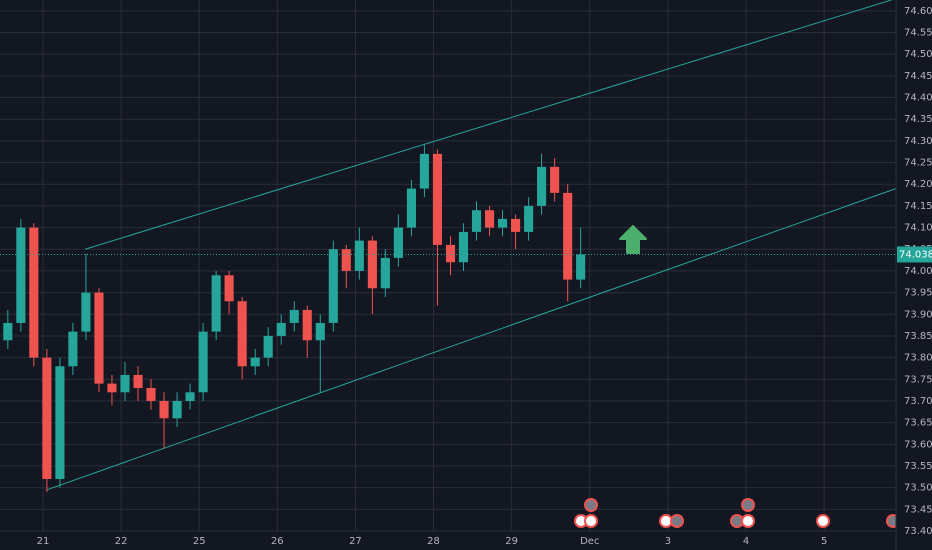 The image size is (932, 550). I want to click on y-tick-label: 74.250, so click(918, 163).